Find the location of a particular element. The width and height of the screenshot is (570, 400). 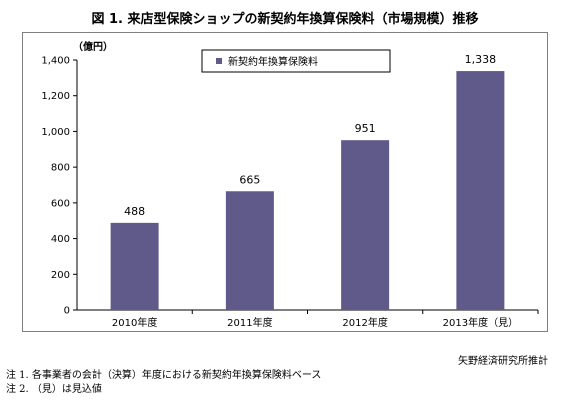

data-label: 1,338 is located at coordinates (481, 59).